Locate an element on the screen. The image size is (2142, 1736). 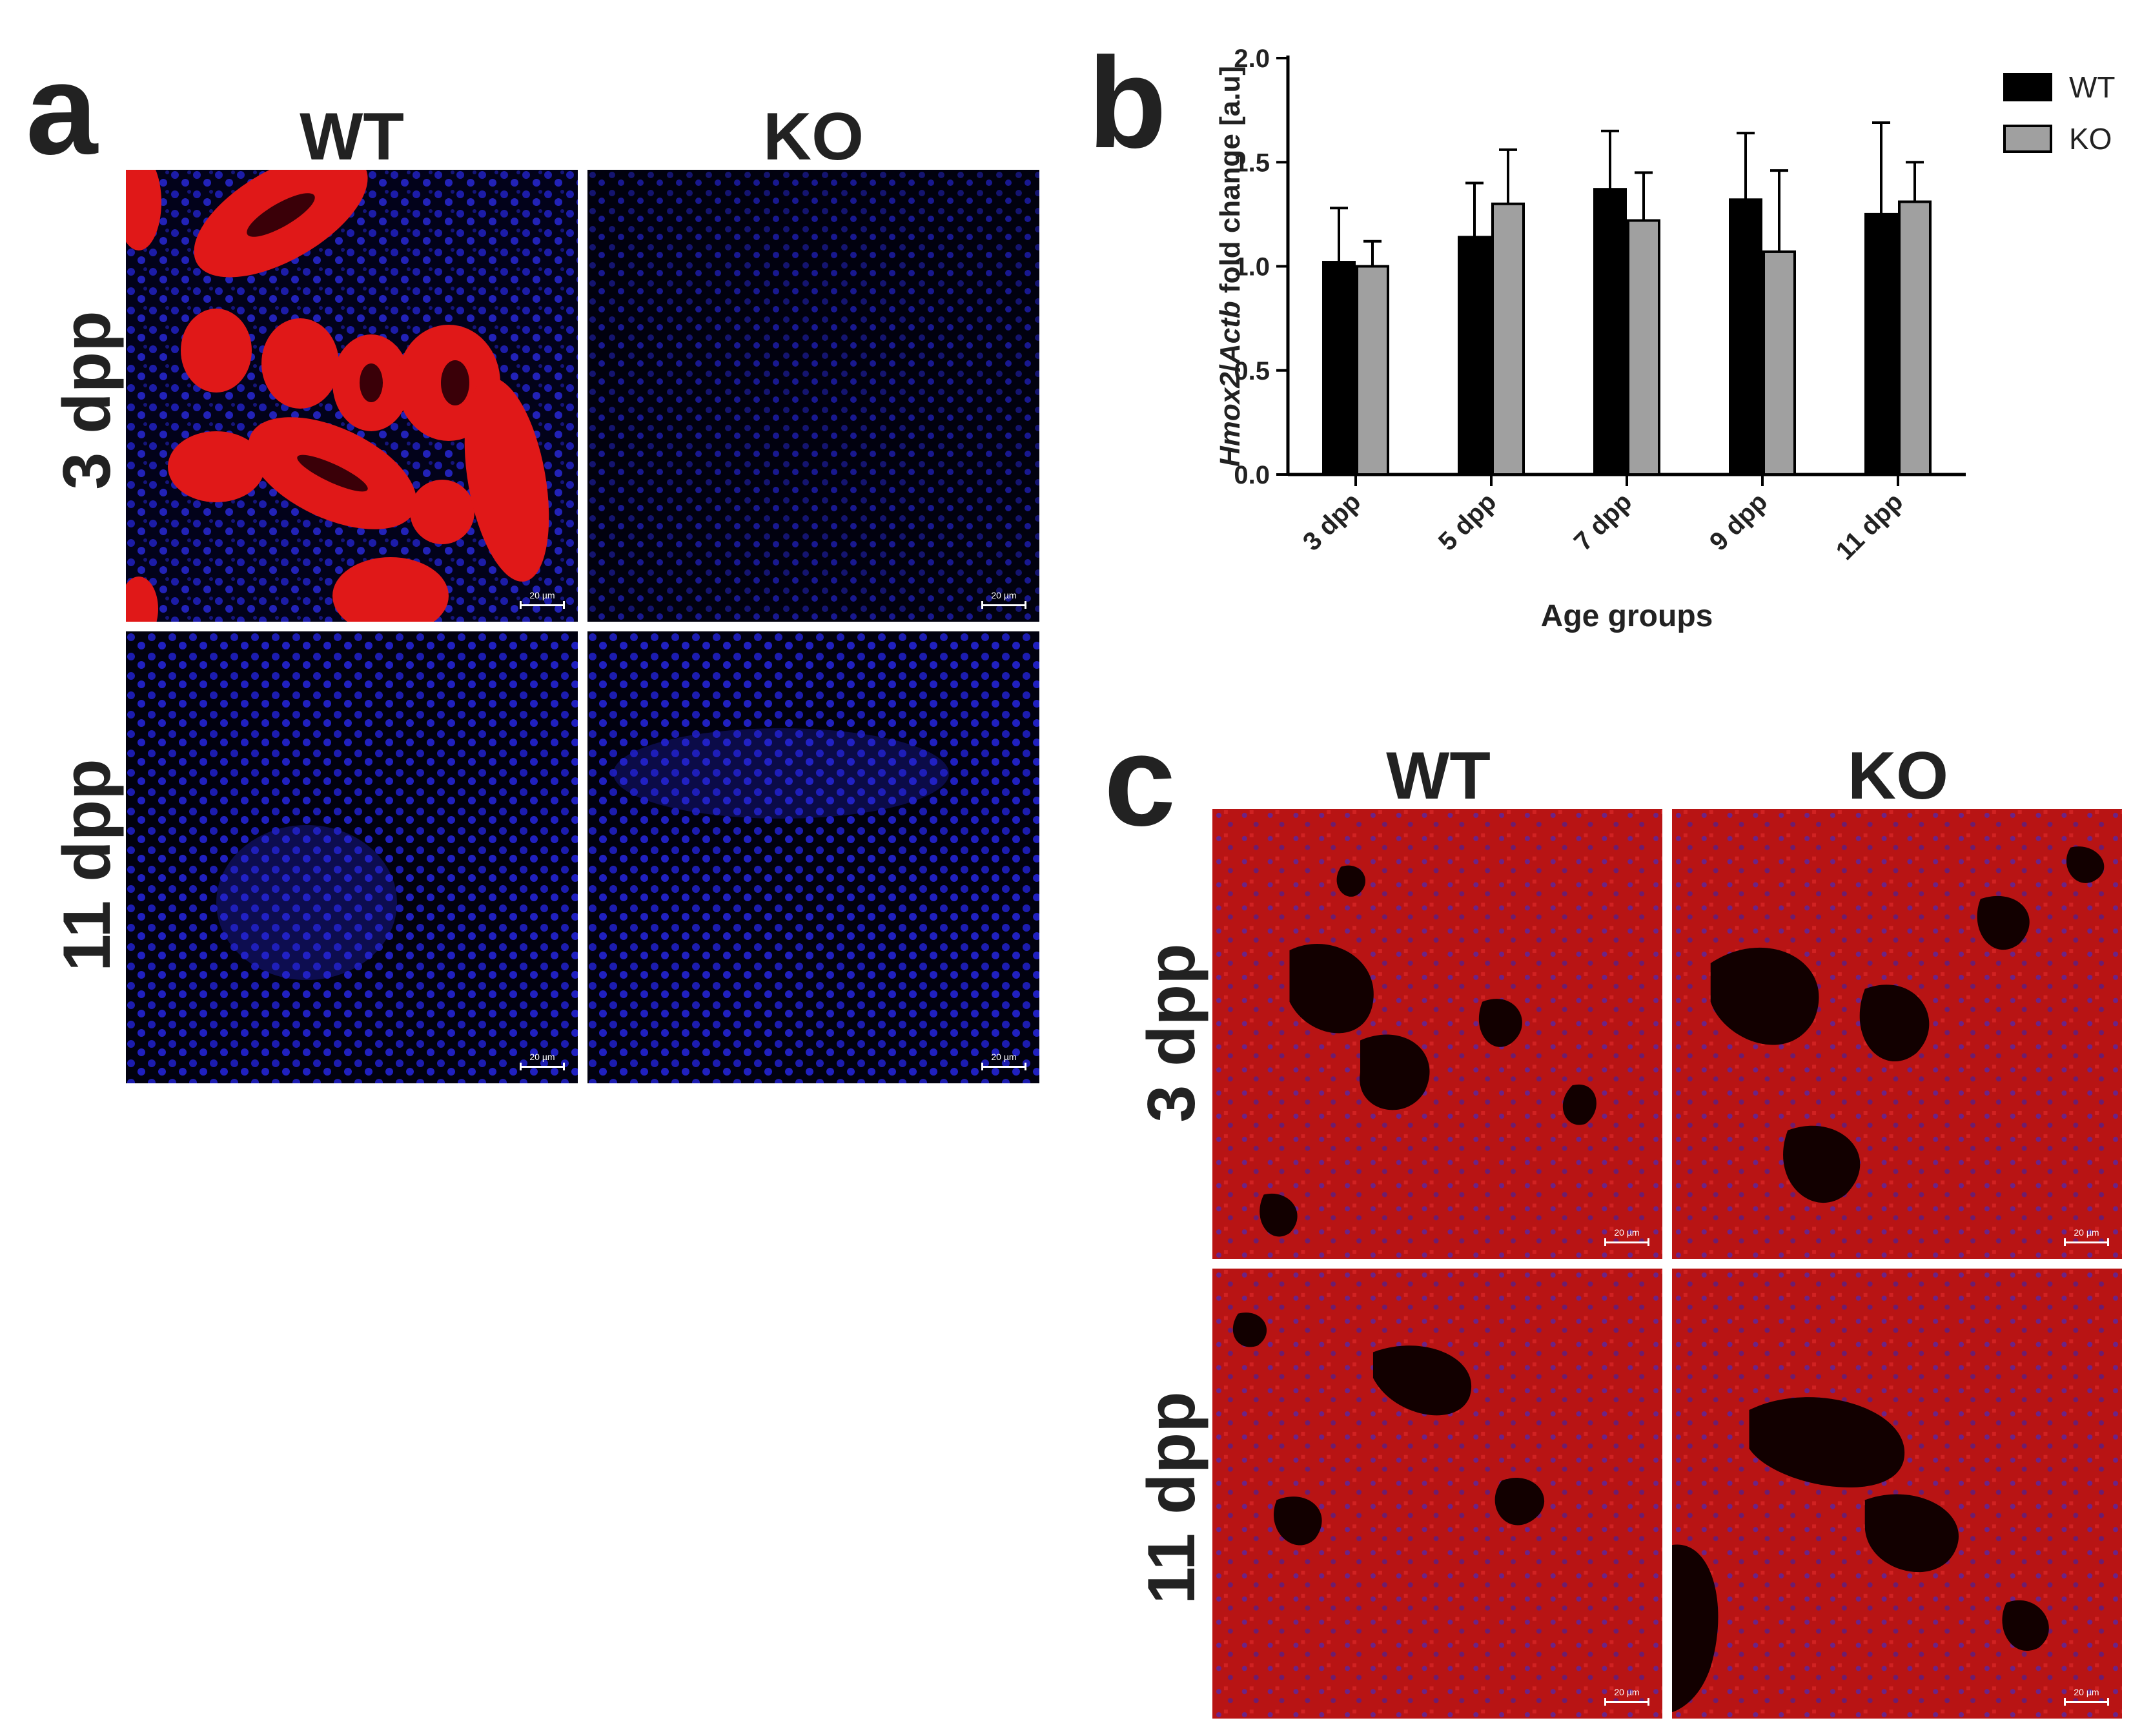
legend-swatch-wt is located at coordinates (2027, 87).